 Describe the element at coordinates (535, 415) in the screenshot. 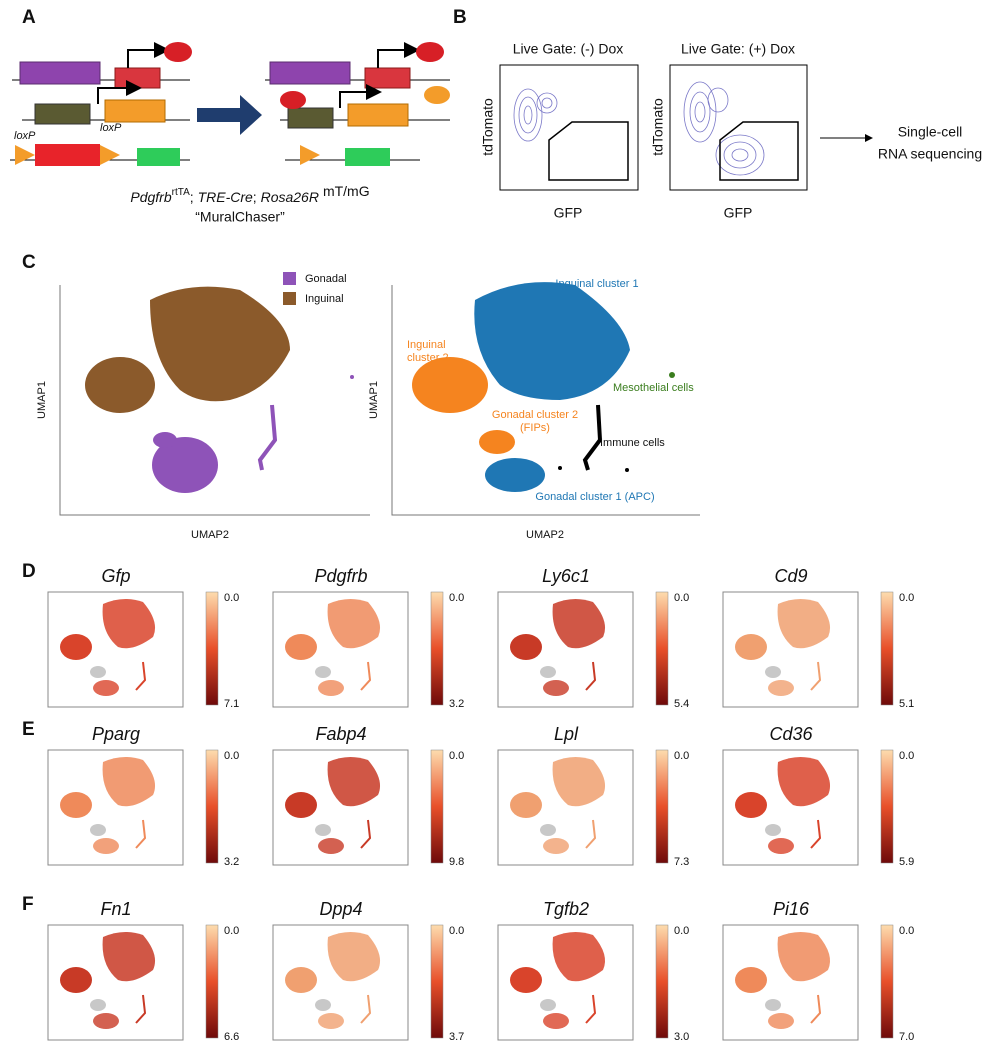

I see `cluster-label: Gonadal cluster 2` at that location.